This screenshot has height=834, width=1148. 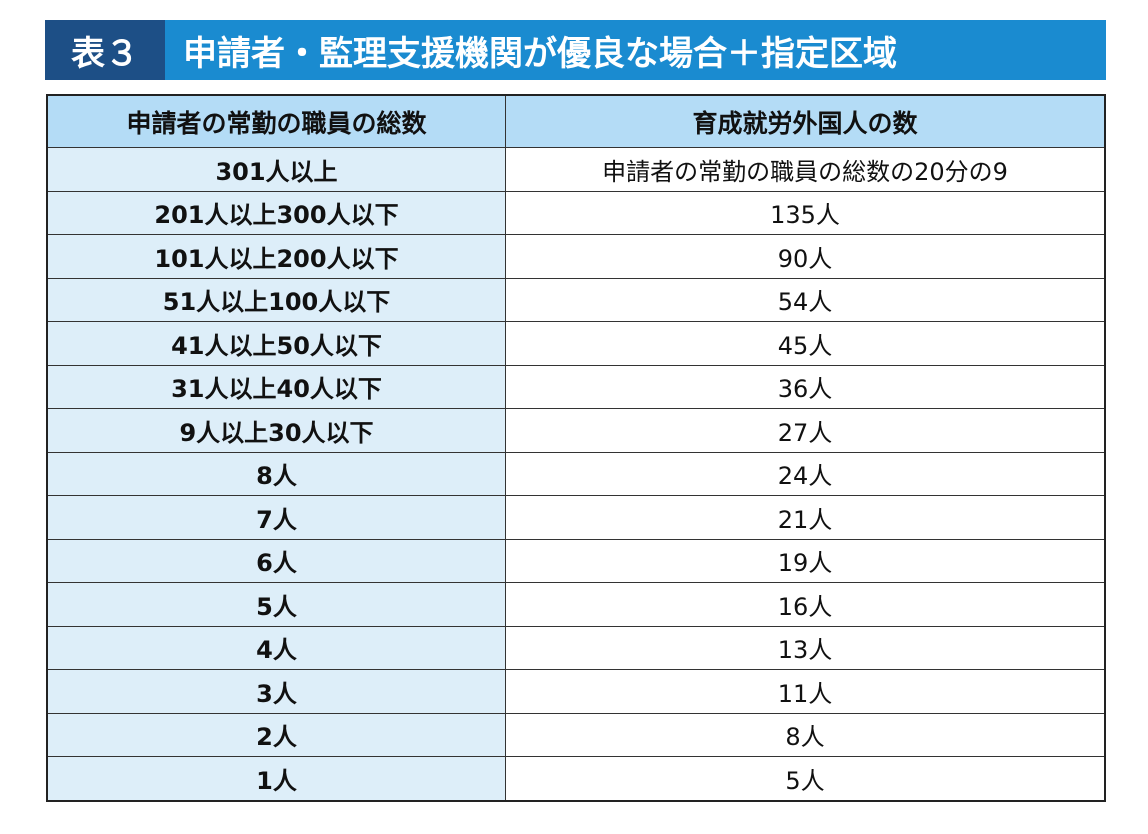 I want to click on table-row: 2人 8人, so click(x=576, y=734).